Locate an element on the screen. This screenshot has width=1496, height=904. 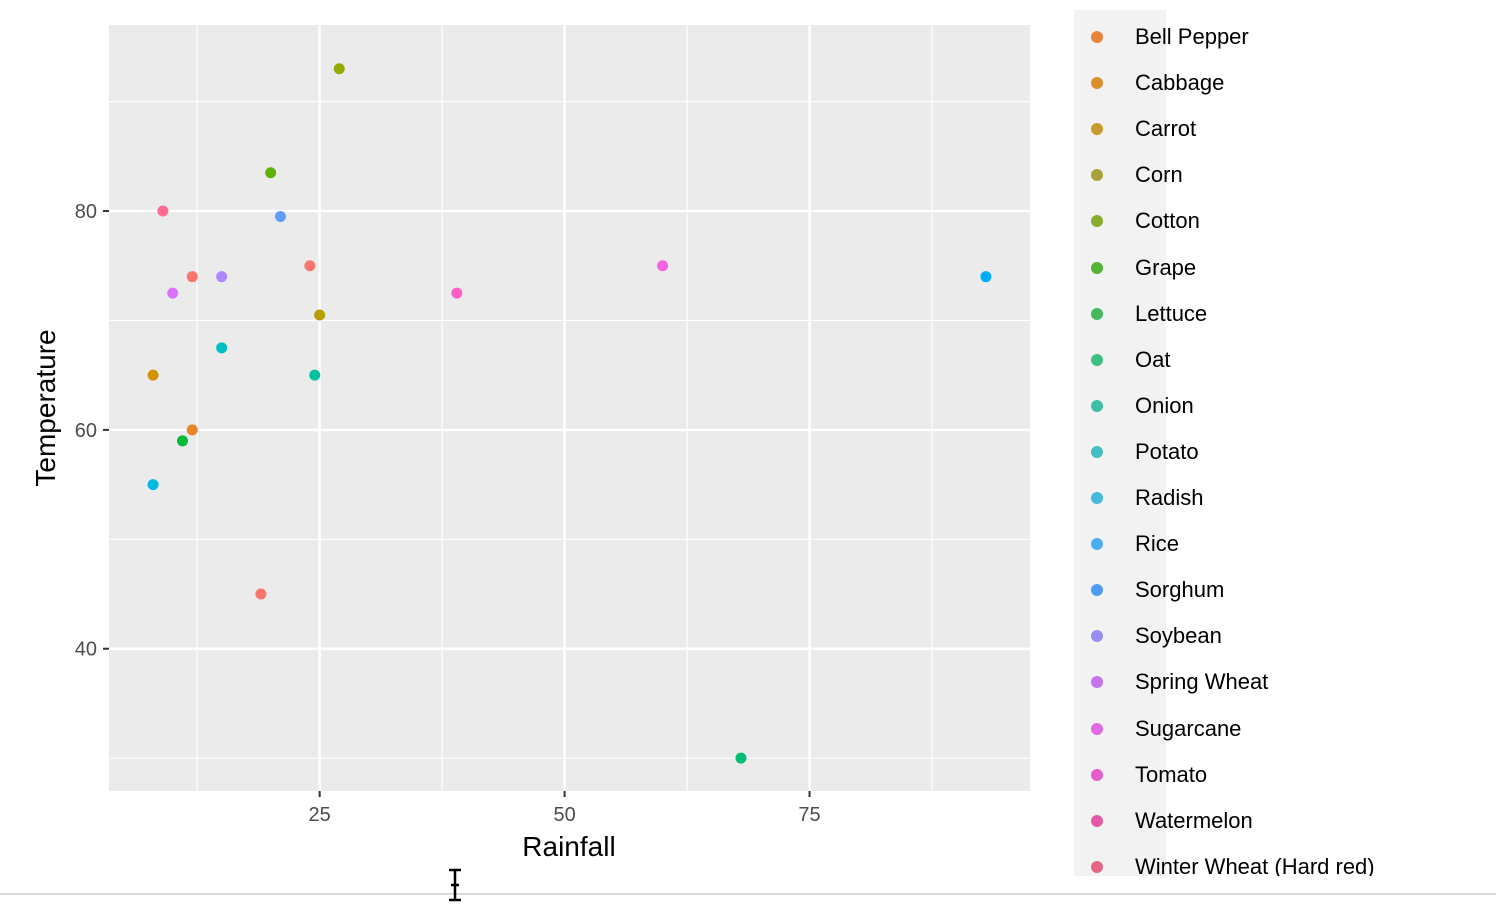
legend-label: Lettuce is located at coordinates (1171, 313).